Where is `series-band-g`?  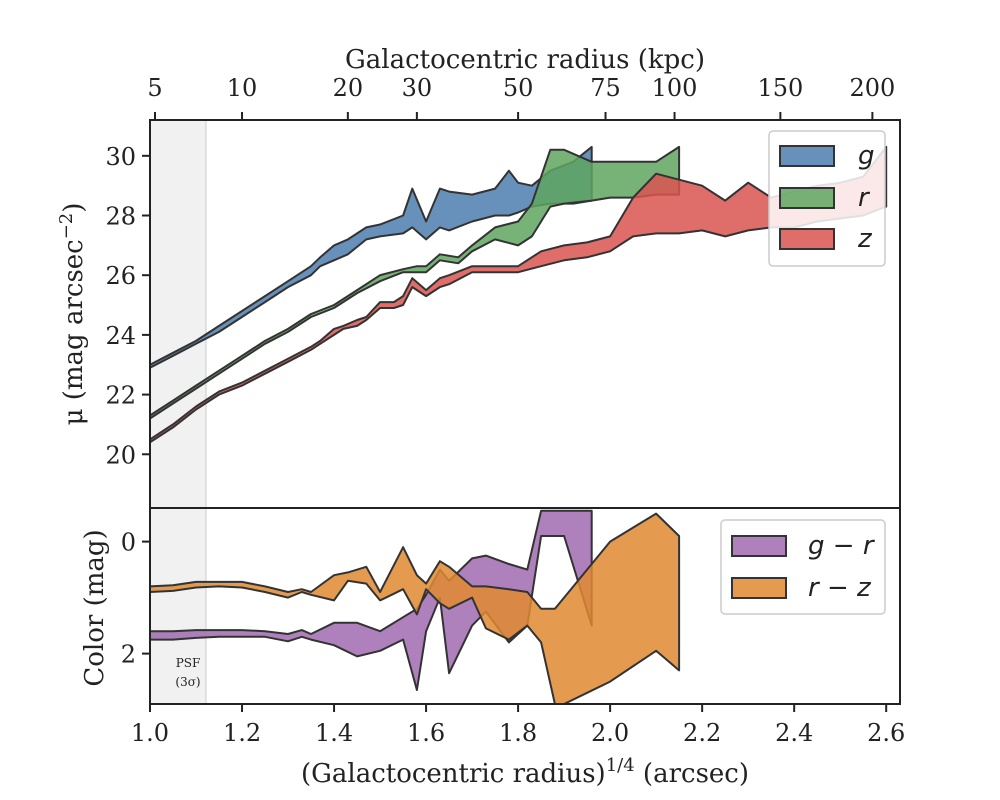
series-band-g is located at coordinates (371, 257).